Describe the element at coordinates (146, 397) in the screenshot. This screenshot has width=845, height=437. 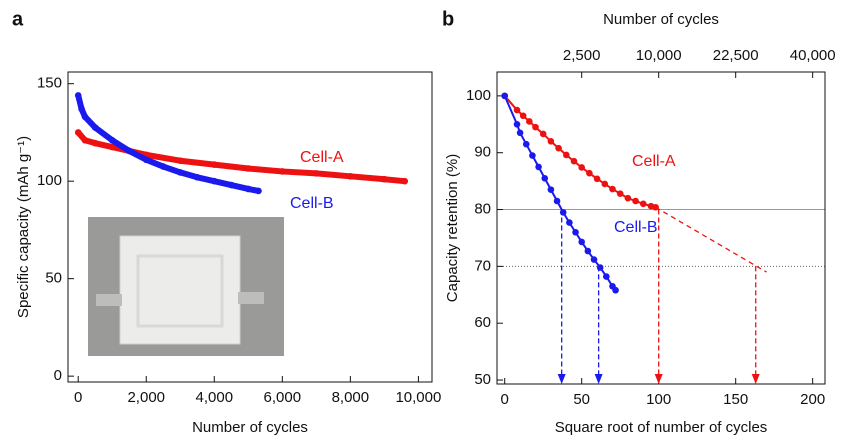
I see `x-tick-label: 2,000` at that location.